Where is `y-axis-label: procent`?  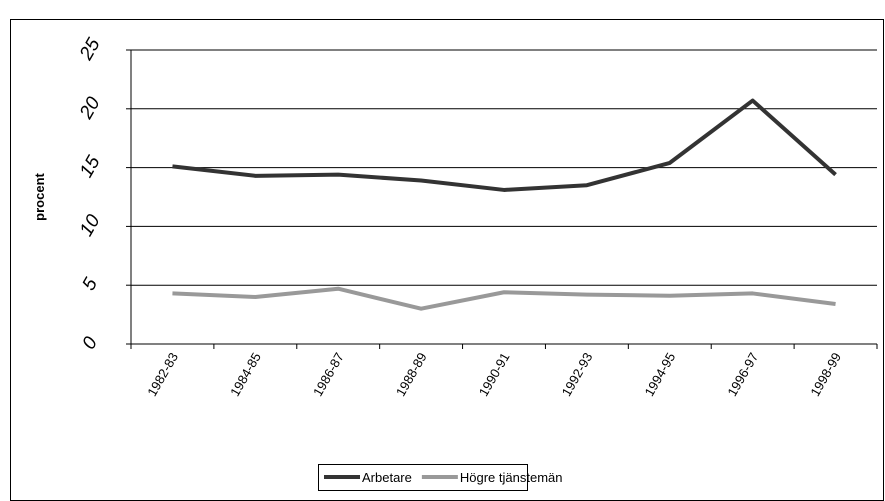
y-axis-label: procent is located at coordinates (39, 196).